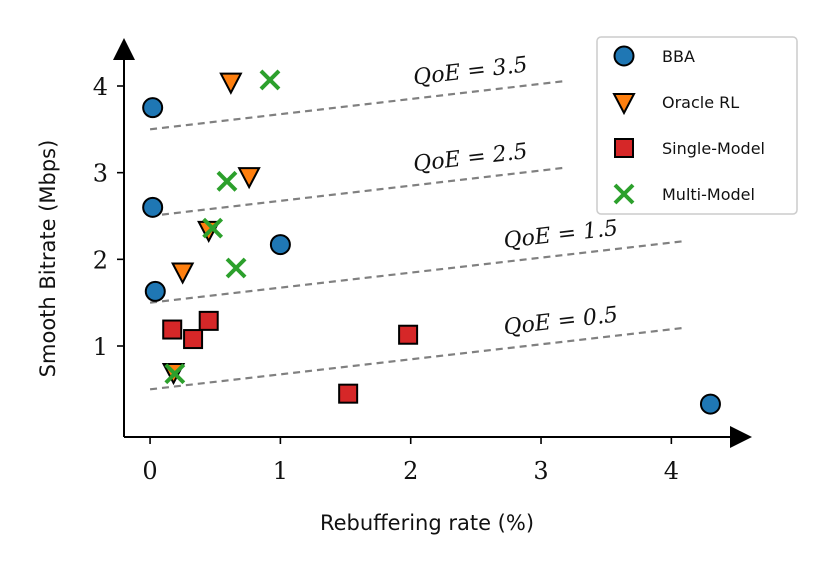 The height and width of the screenshot is (575, 830). Describe the element at coordinates (624, 194) in the screenshot. I see `legend-marker-multi-model` at that location.